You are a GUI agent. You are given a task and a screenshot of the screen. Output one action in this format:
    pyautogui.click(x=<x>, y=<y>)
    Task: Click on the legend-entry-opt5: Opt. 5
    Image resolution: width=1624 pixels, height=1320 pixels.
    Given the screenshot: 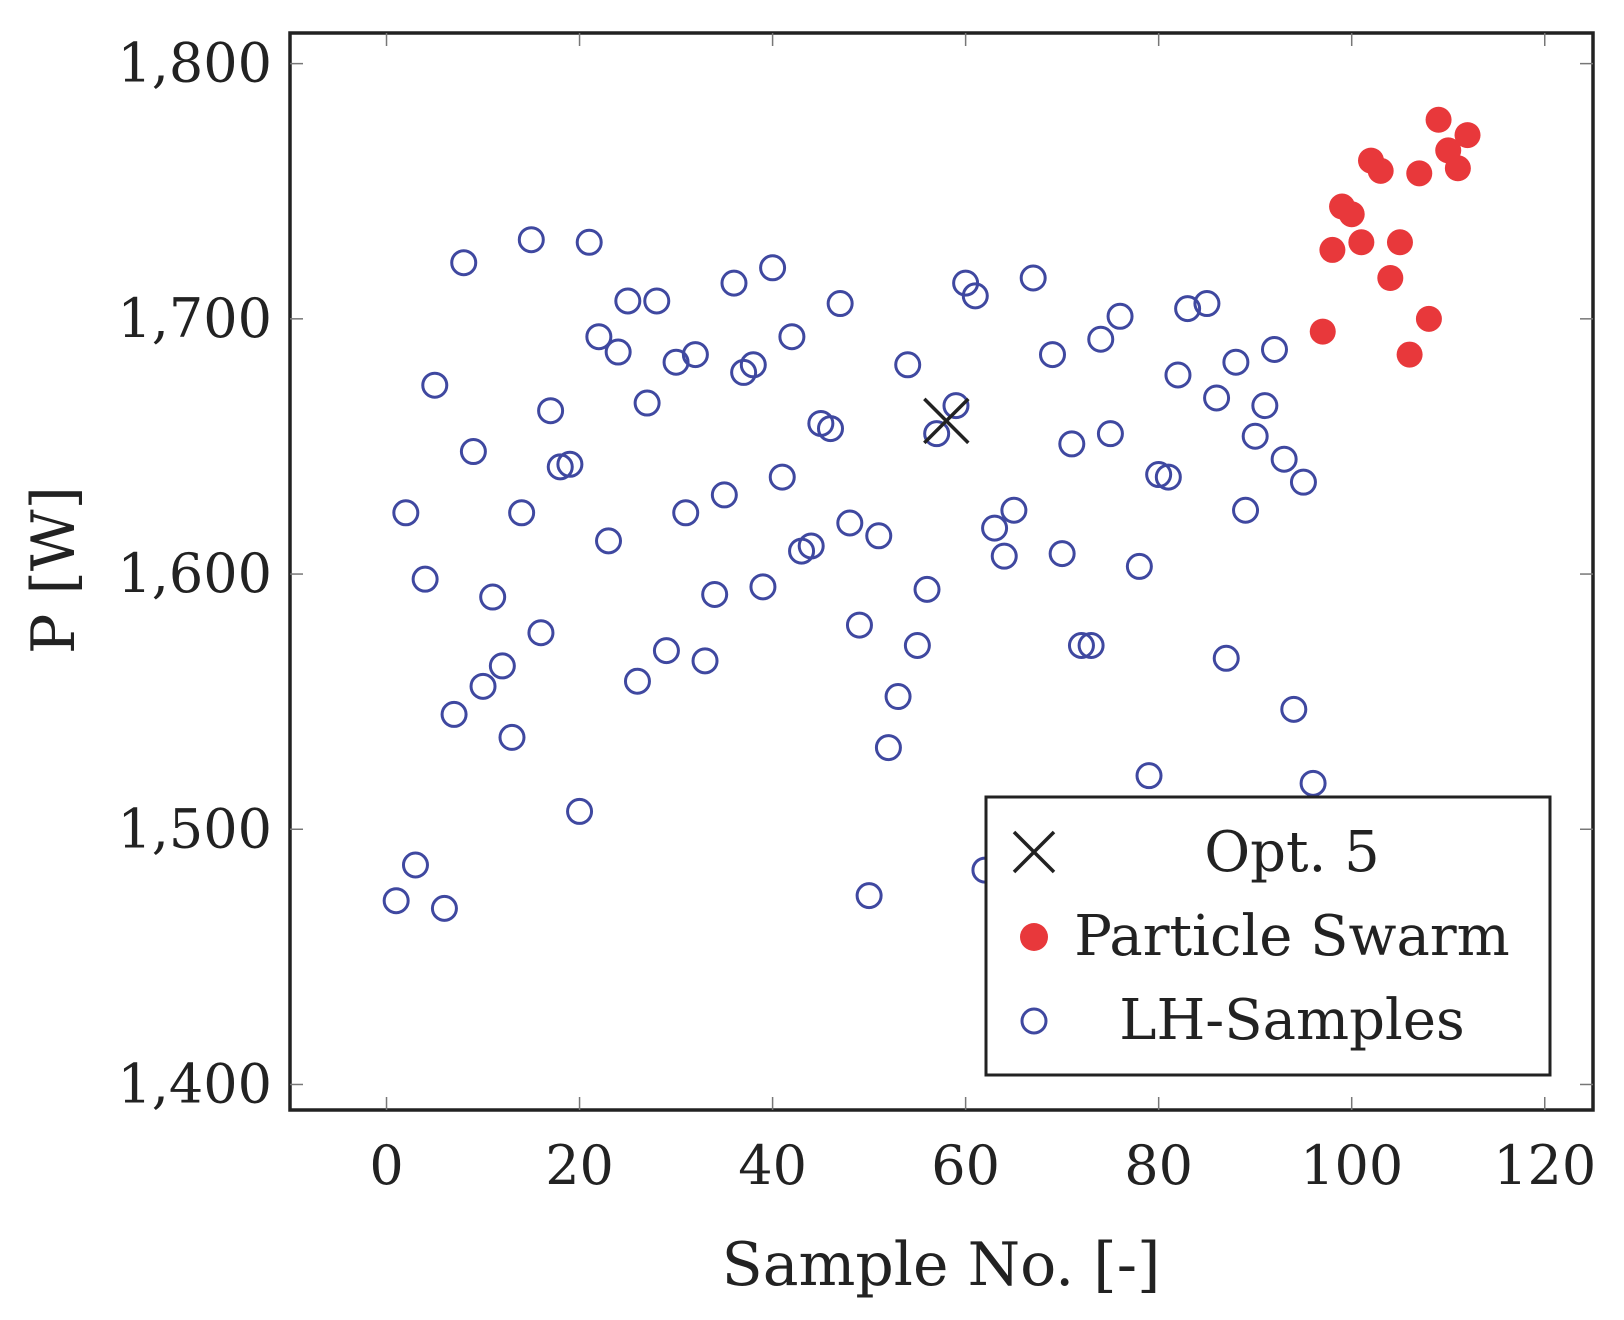 What is the action you would take?
    pyautogui.click(x=1196, y=852)
    